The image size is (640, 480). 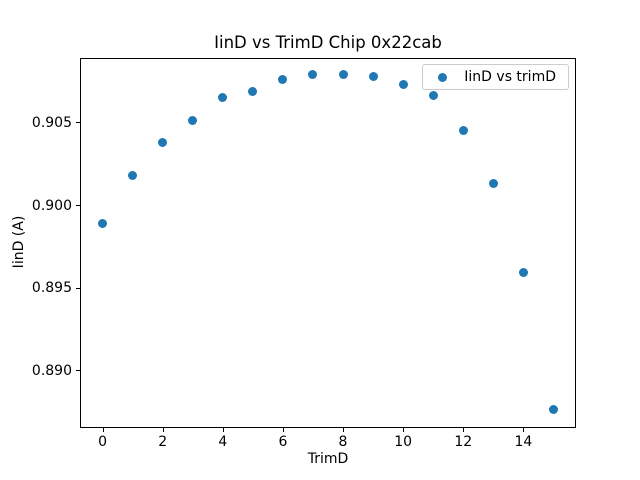 What do you see at coordinates (51, 205) in the screenshot?
I see `y-tick-label: 0.900` at bounding box center [51, 205].